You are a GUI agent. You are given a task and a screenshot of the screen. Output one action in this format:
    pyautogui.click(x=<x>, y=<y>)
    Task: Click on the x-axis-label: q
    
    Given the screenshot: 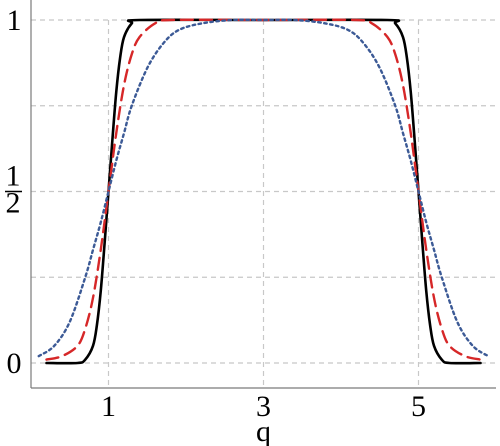 What is the action you would take?
    pyautogui.click(x=263, y=430)
    